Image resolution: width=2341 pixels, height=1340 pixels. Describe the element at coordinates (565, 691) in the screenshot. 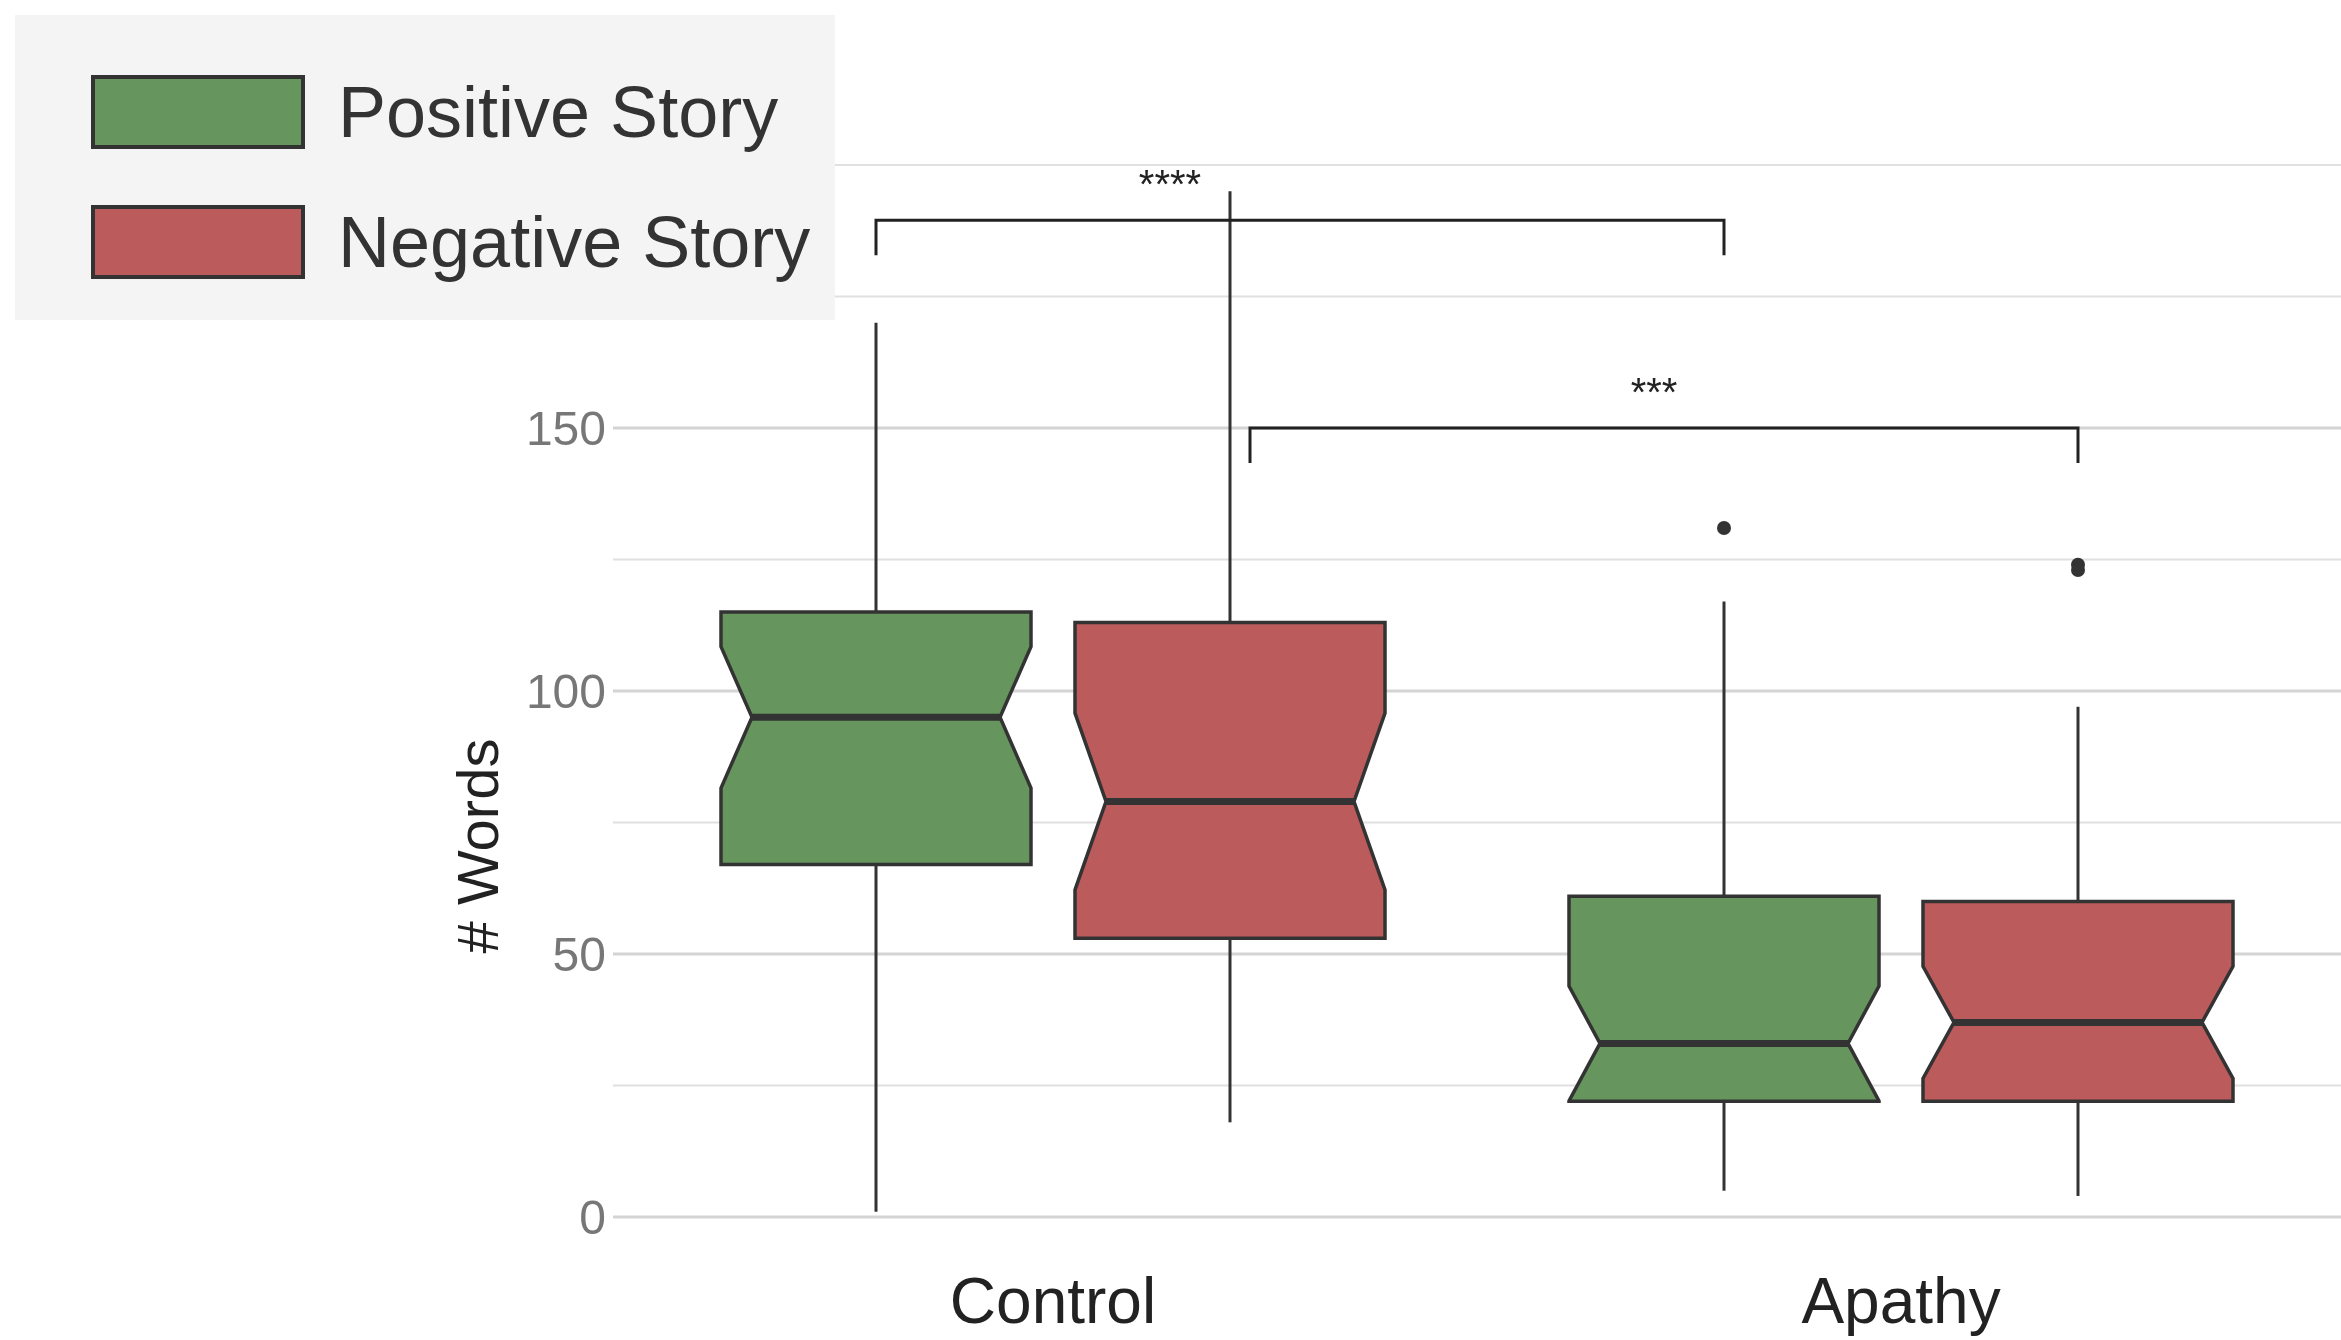

I see `y-tick-label: 100` at that location.